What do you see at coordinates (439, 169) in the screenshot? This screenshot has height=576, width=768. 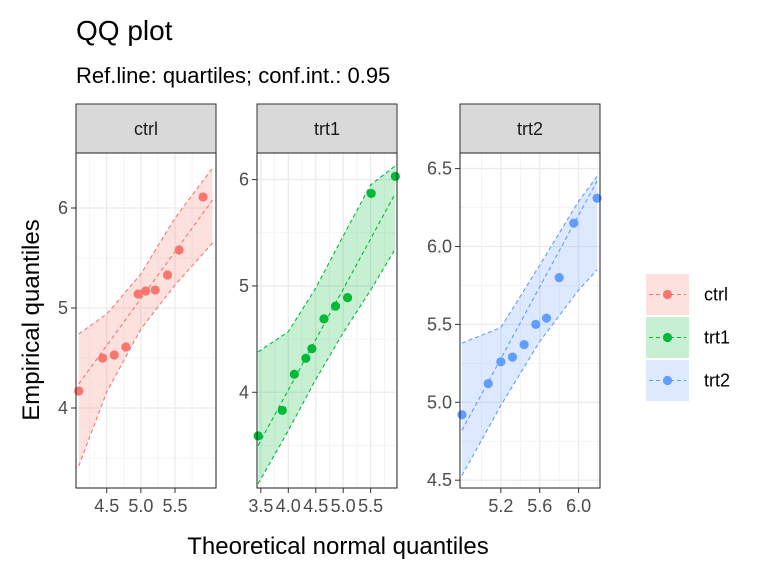 I see `y-tick-label: 6.5` at bounding box center [439, 169].